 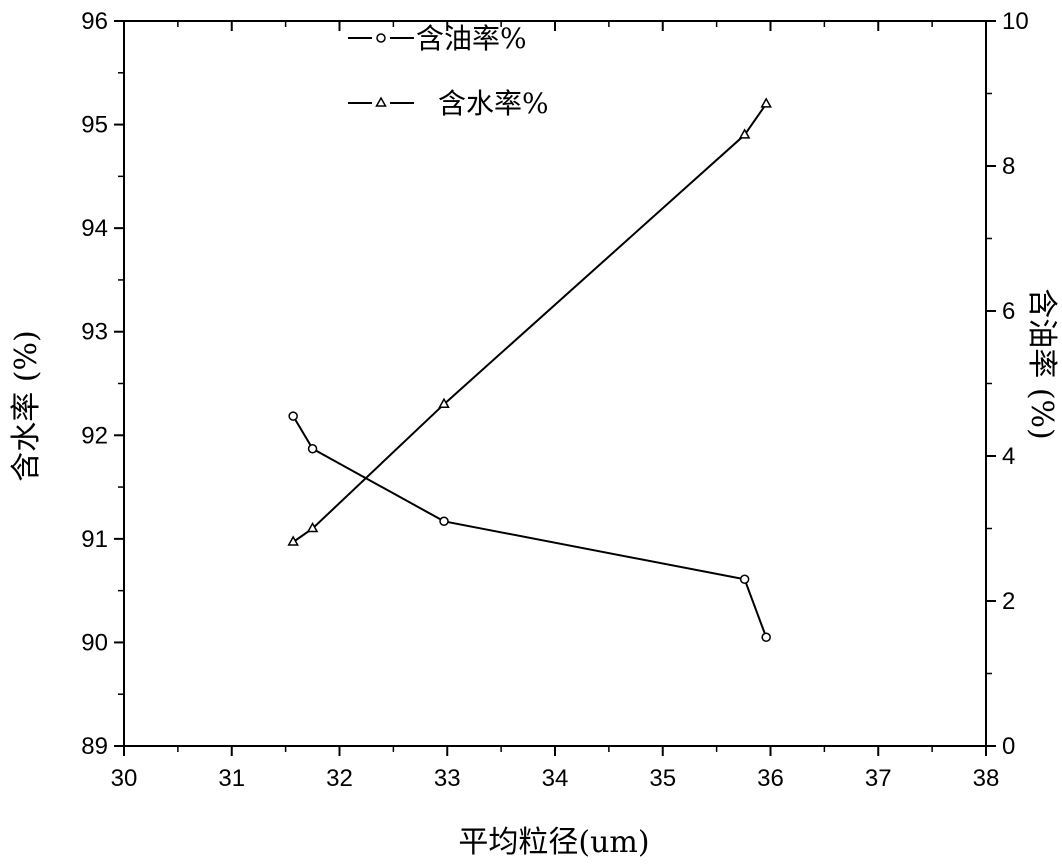 I want to click on right-y-axis-title: 含油率 (%), so click(x=1041, y=363).